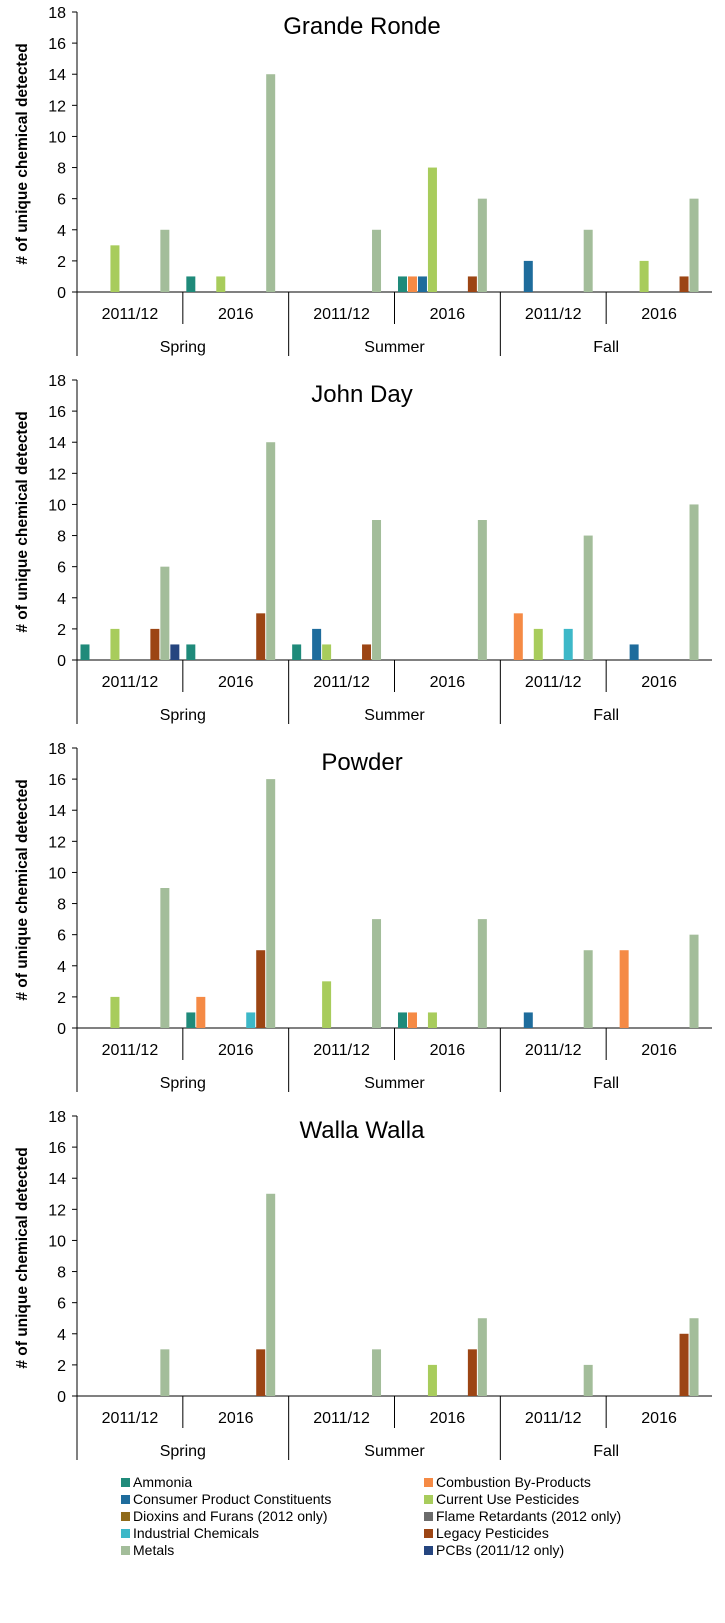 The height and width of the screenshot is (1623, 725). Describe the element at coordinates (361, 762) in the screenshot. I see `chart-title: Powder` at that location.